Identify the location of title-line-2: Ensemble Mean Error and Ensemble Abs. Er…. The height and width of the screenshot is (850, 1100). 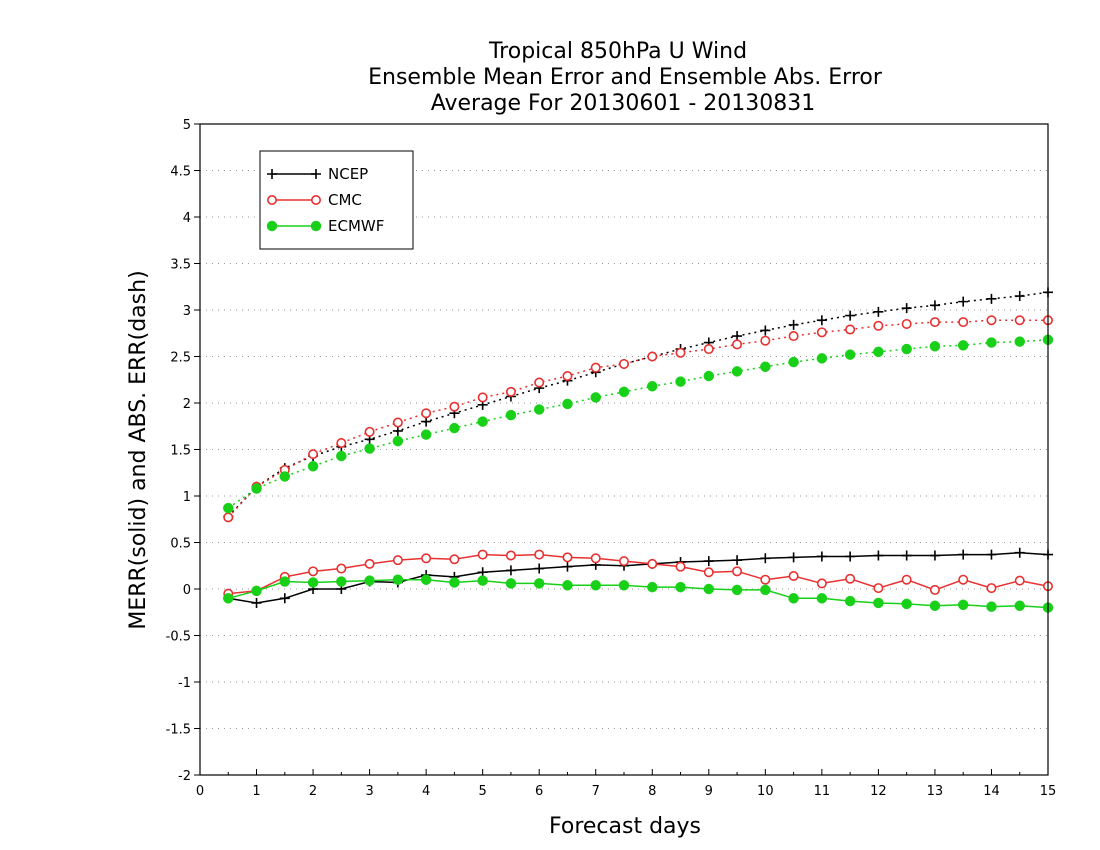
(625, 77).